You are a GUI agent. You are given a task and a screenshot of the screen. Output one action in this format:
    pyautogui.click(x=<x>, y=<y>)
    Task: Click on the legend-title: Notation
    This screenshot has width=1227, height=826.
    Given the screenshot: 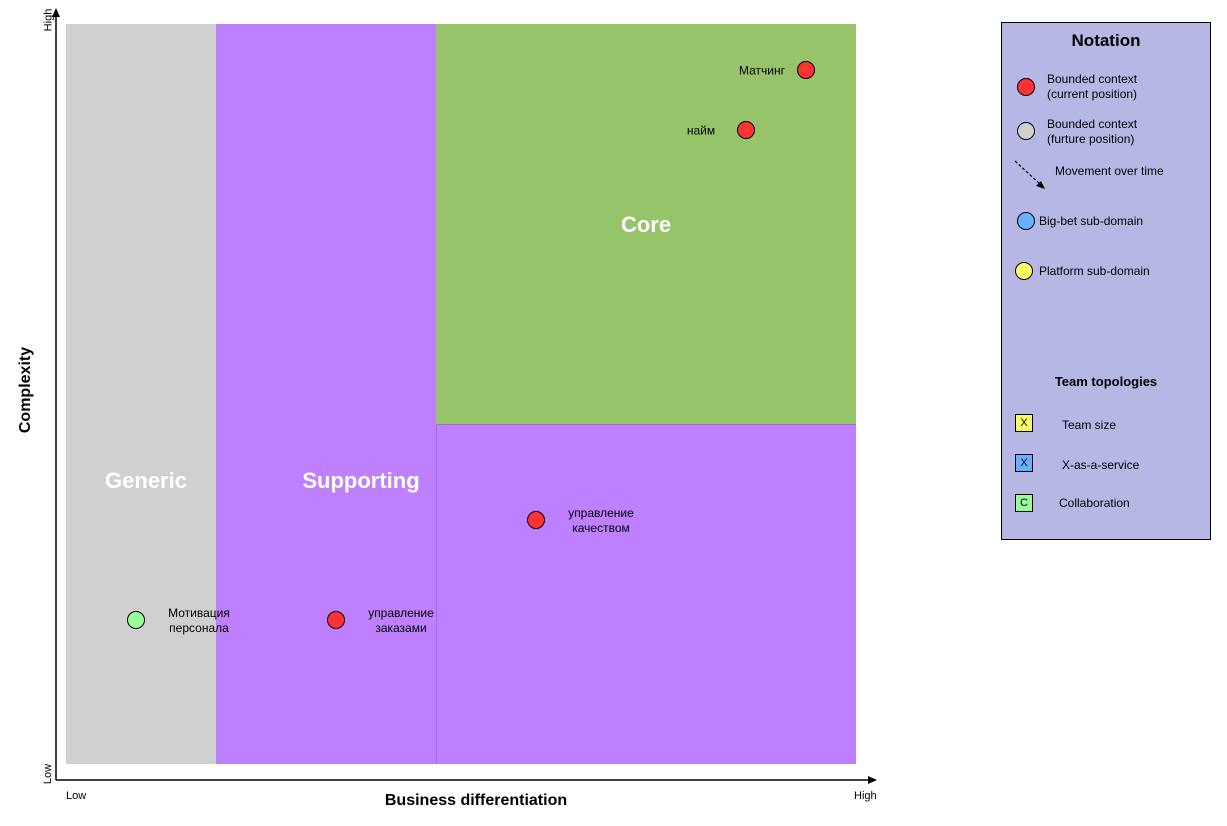 What is the action you would take?
    pyautogui.click(x=1106, y=40)
    